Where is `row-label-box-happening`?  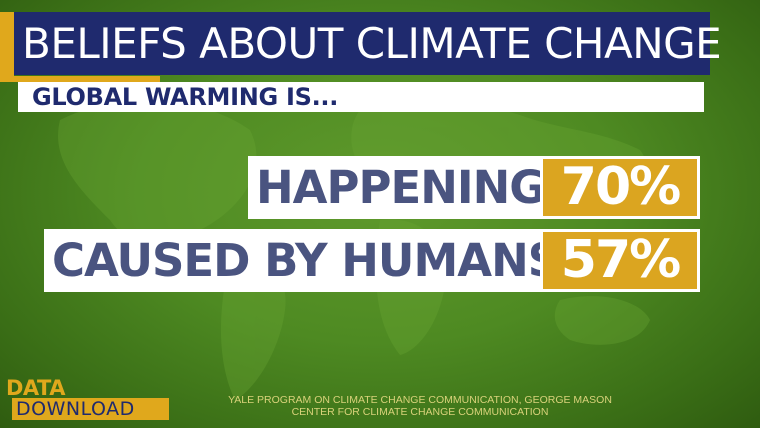
row-label-box-happening is located at coordinates (394, 187).